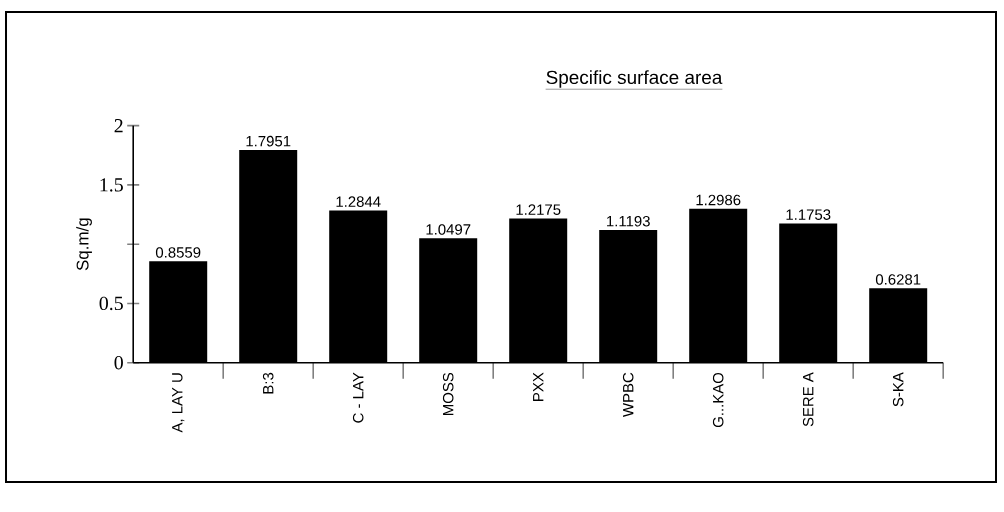 The image size is (1004, 512). Describe the element at coordinates (111, 303) in the screenshot. I see `y-tick-label: 0.5` at that location.